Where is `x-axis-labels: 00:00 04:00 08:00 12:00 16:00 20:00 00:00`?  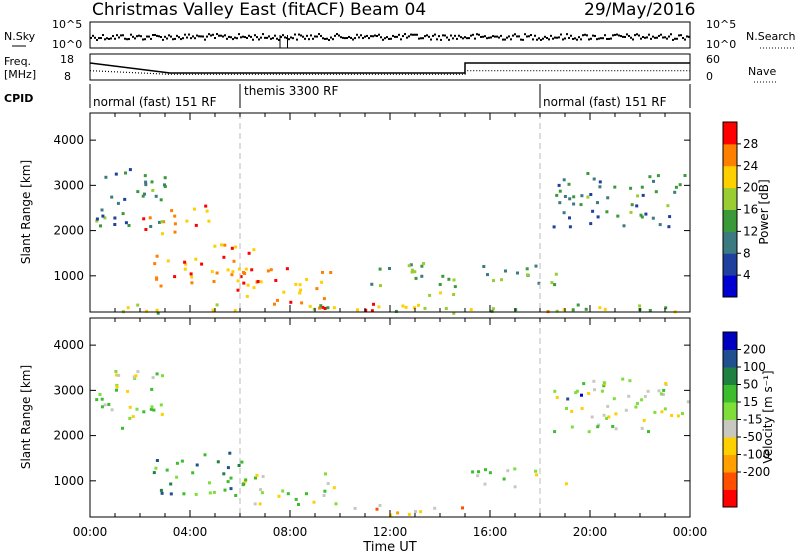 x-axis-labels: 00:00 04:00 08:00 12:00 16:00 20:00 00:00 is located at coordinates (390, 532).